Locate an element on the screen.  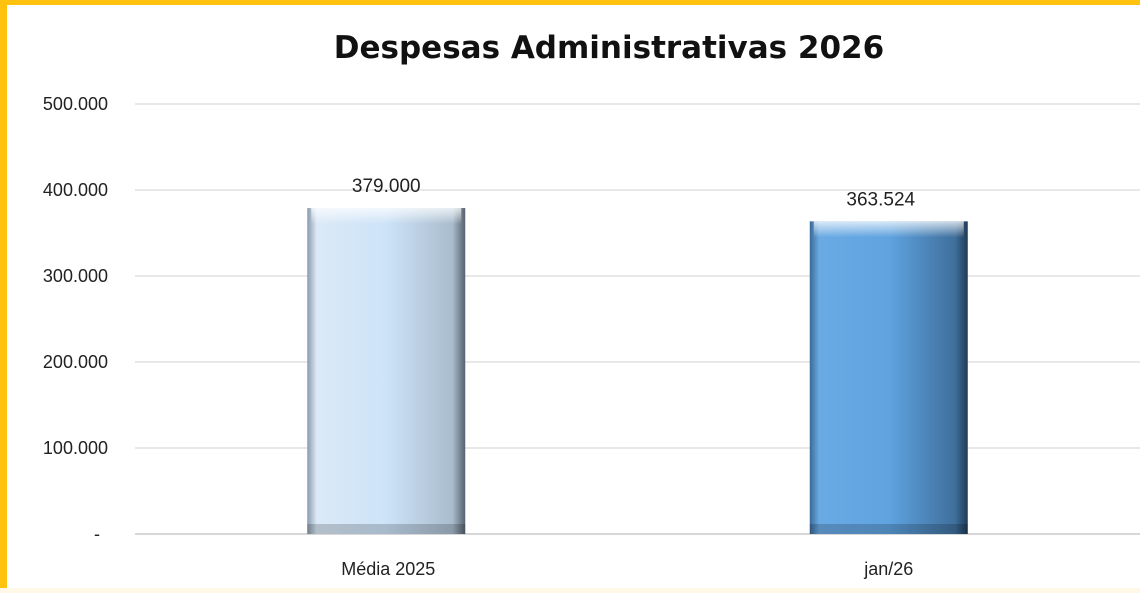
y-tick-label: 500.000 is located at coordinates (75, 104).